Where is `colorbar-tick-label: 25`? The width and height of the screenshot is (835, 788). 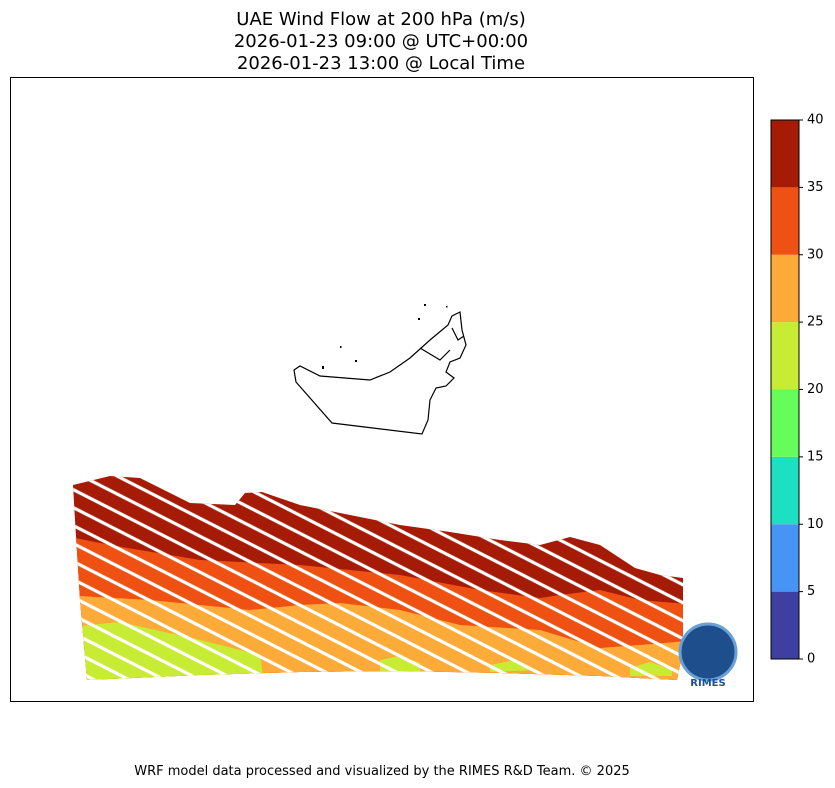 colorbar-tick-label: 25 is located at coordinates (815, 322).